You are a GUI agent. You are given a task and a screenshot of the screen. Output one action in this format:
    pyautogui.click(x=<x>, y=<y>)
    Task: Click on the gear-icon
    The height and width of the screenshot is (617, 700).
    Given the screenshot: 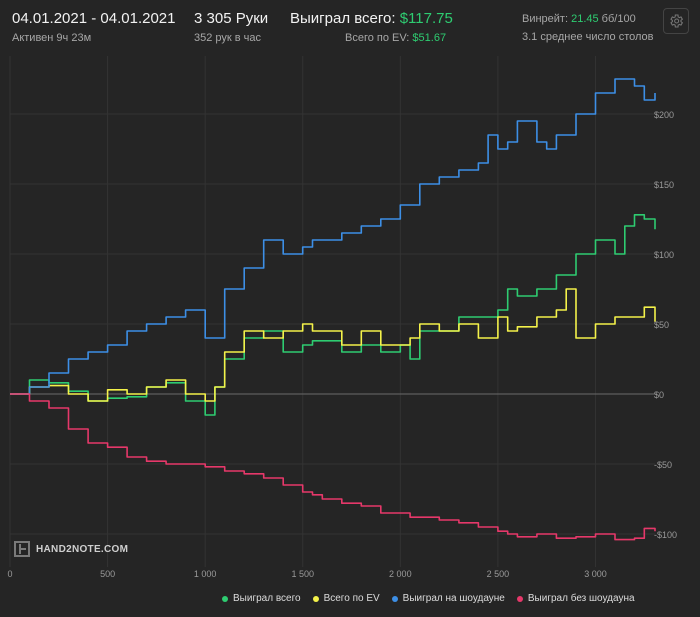 What is the action you would take?
    pyautogui.click(x=677, y=21)
    